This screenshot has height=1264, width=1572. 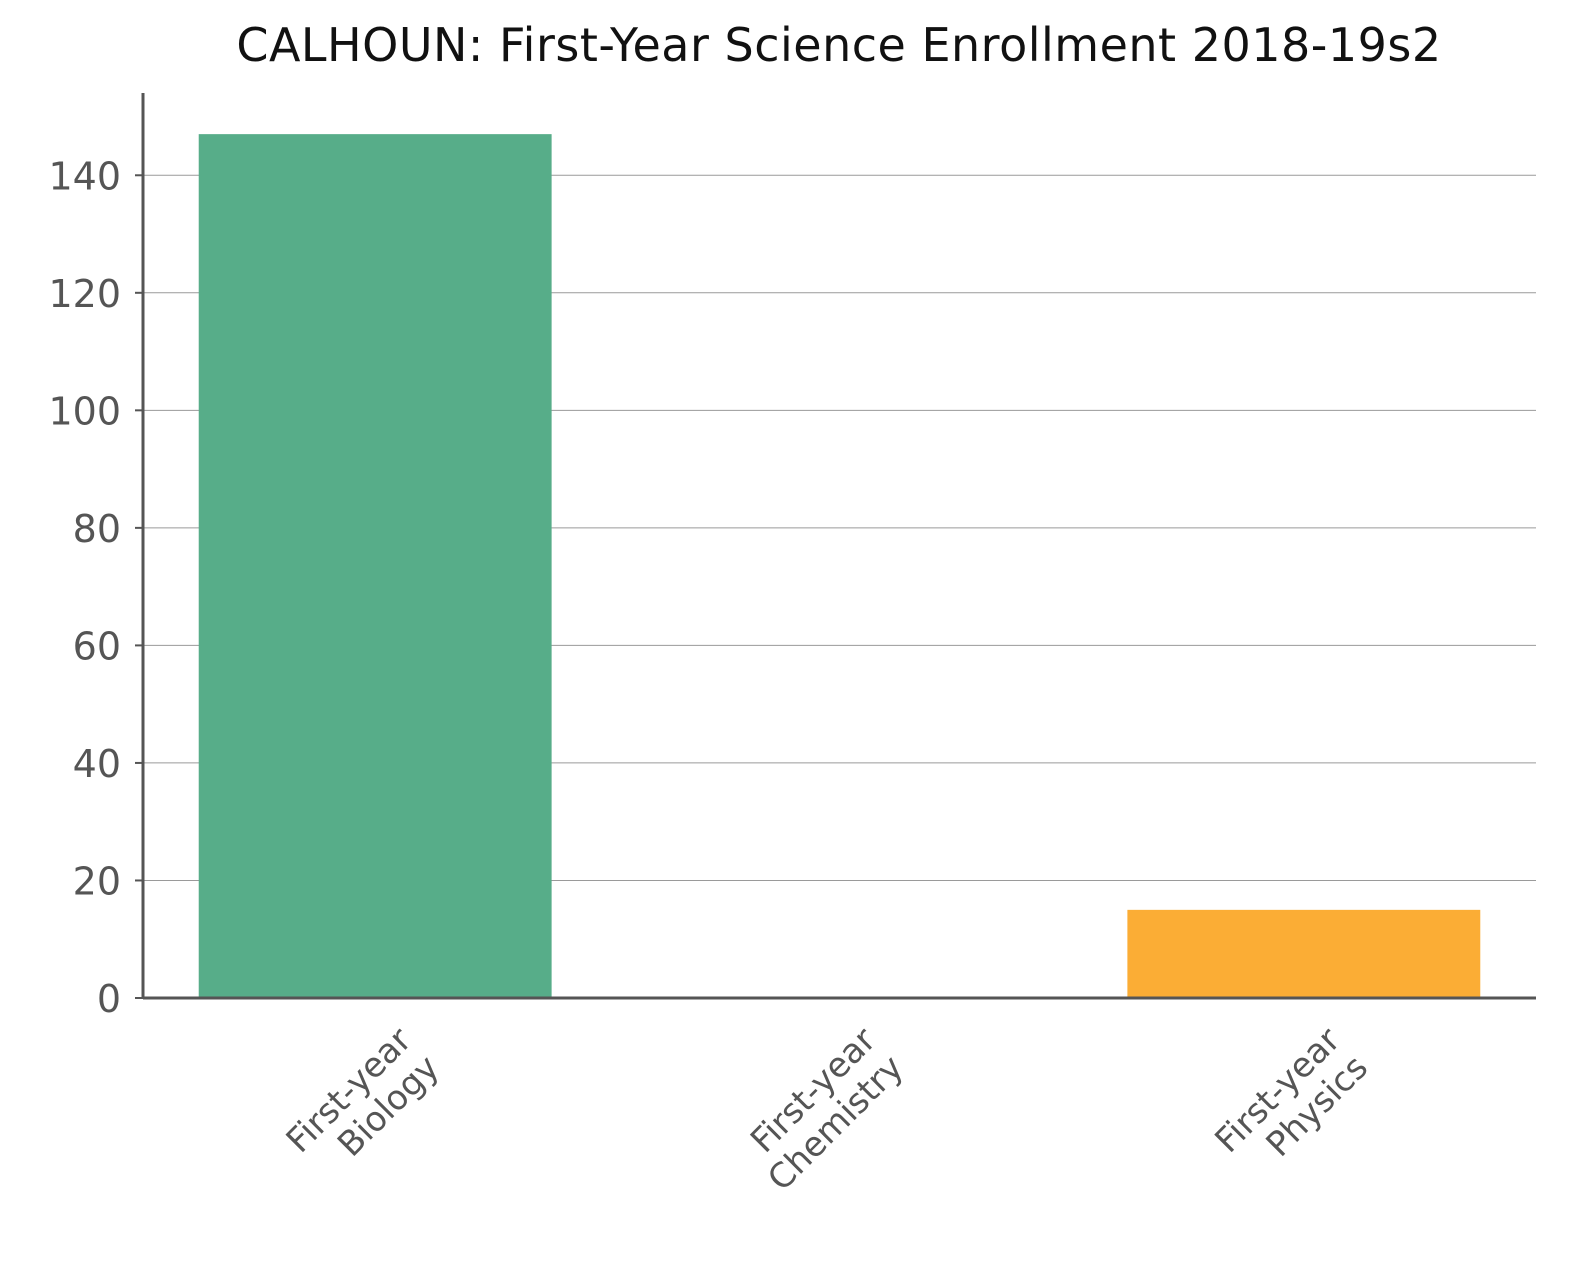 What do you see at coordinates (109, 999) in the screenshot?
I see `y-tick-label: 0` at bounding box center [109, 999].